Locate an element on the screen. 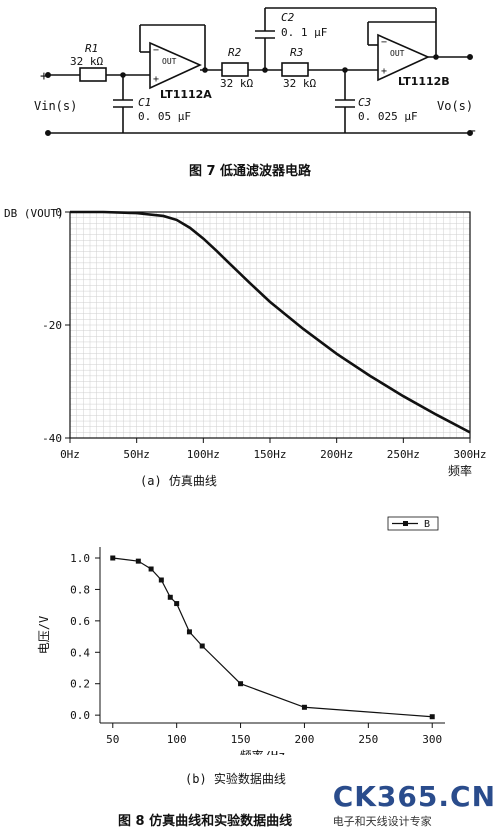 The height and width of the screenshot is (833, 500). opamp-b-label: LT1112B is located at coordinates (424, 81).